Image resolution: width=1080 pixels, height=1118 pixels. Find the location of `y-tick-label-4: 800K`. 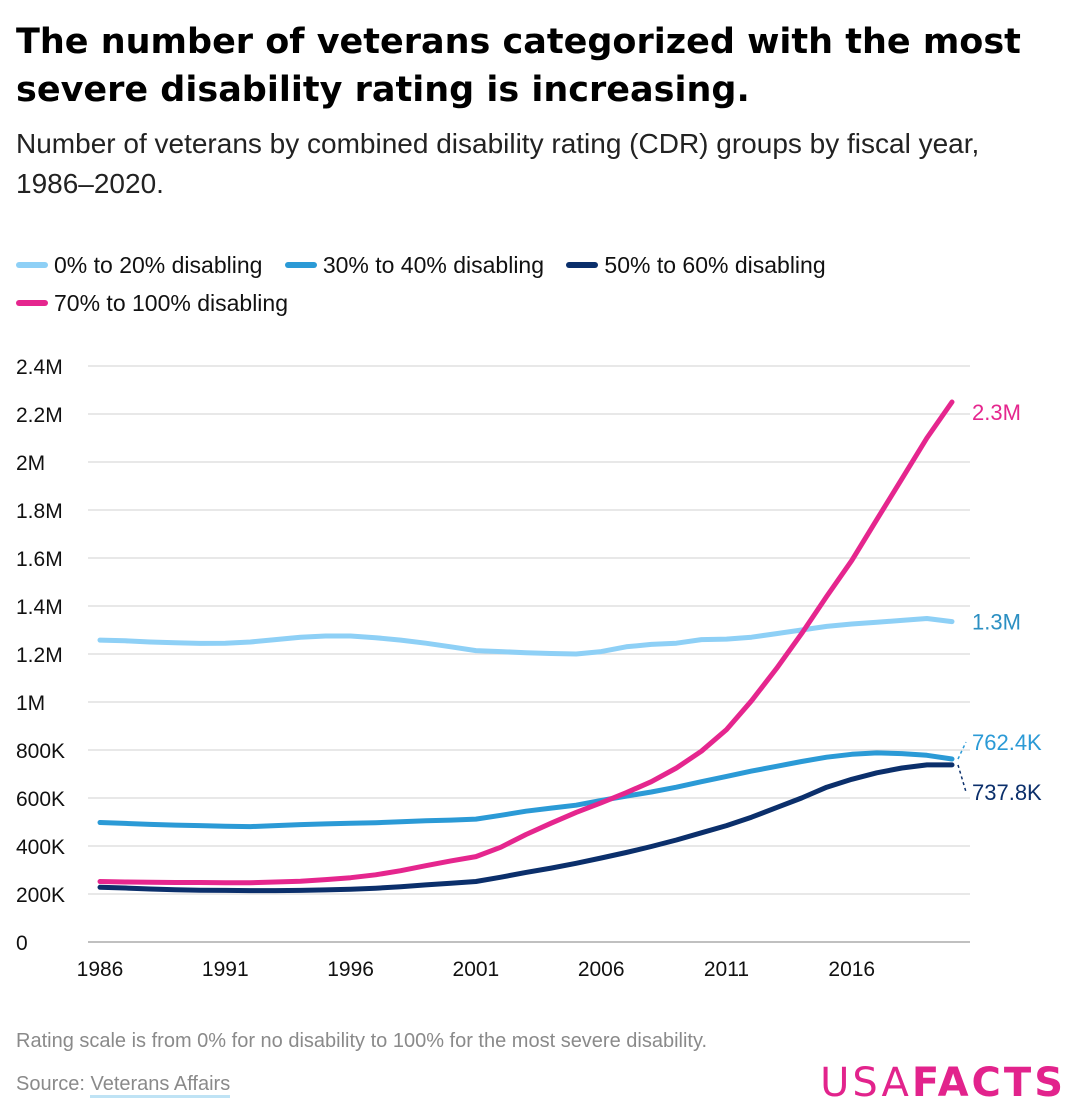

y-tick-label-4: 800K is located at coordinates (40, 751).